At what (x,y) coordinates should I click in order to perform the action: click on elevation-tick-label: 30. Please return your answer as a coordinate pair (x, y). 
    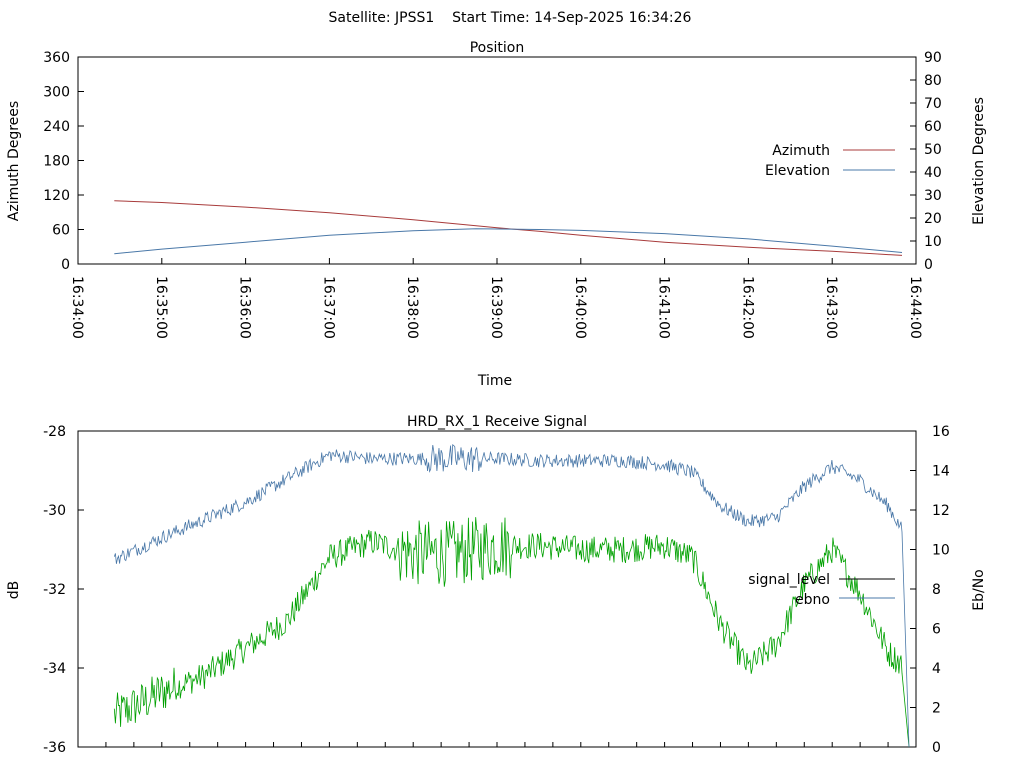
    Looking at the image, I should click on (933, 196).